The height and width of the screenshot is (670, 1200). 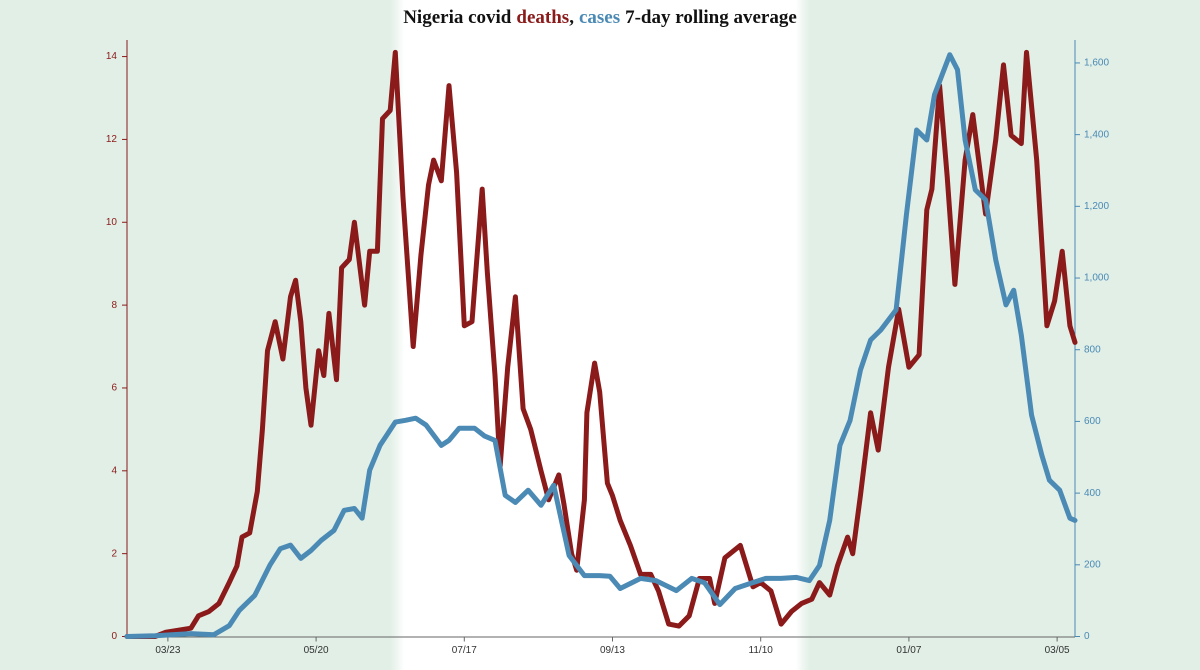 What do you see at coordinates (1092, 421) in the screenshot?
I see `y2-tick-label: 600` at bounding box center [1092, 421].